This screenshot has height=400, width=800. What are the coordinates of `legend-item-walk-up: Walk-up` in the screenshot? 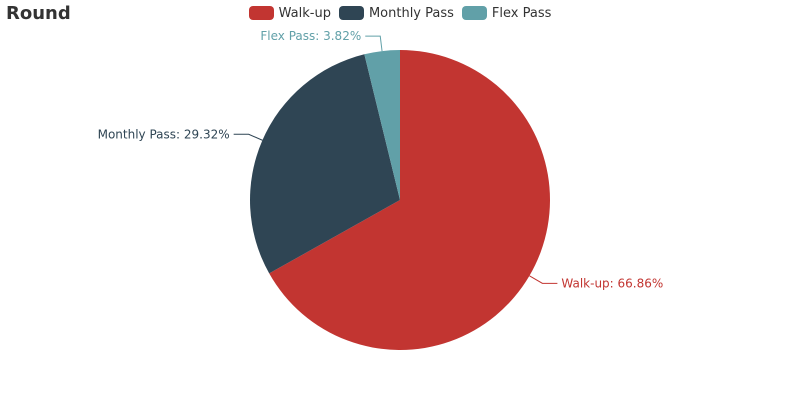 It's located at (289, 13).